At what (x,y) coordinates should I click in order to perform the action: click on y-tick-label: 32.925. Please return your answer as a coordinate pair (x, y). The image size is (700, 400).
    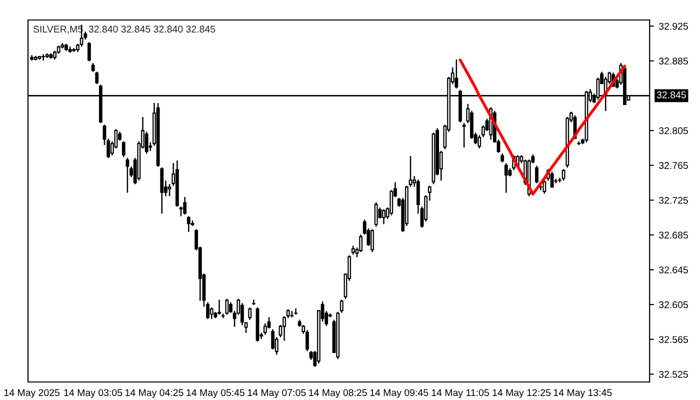
    Looking at the image, I should click on (673, 26).